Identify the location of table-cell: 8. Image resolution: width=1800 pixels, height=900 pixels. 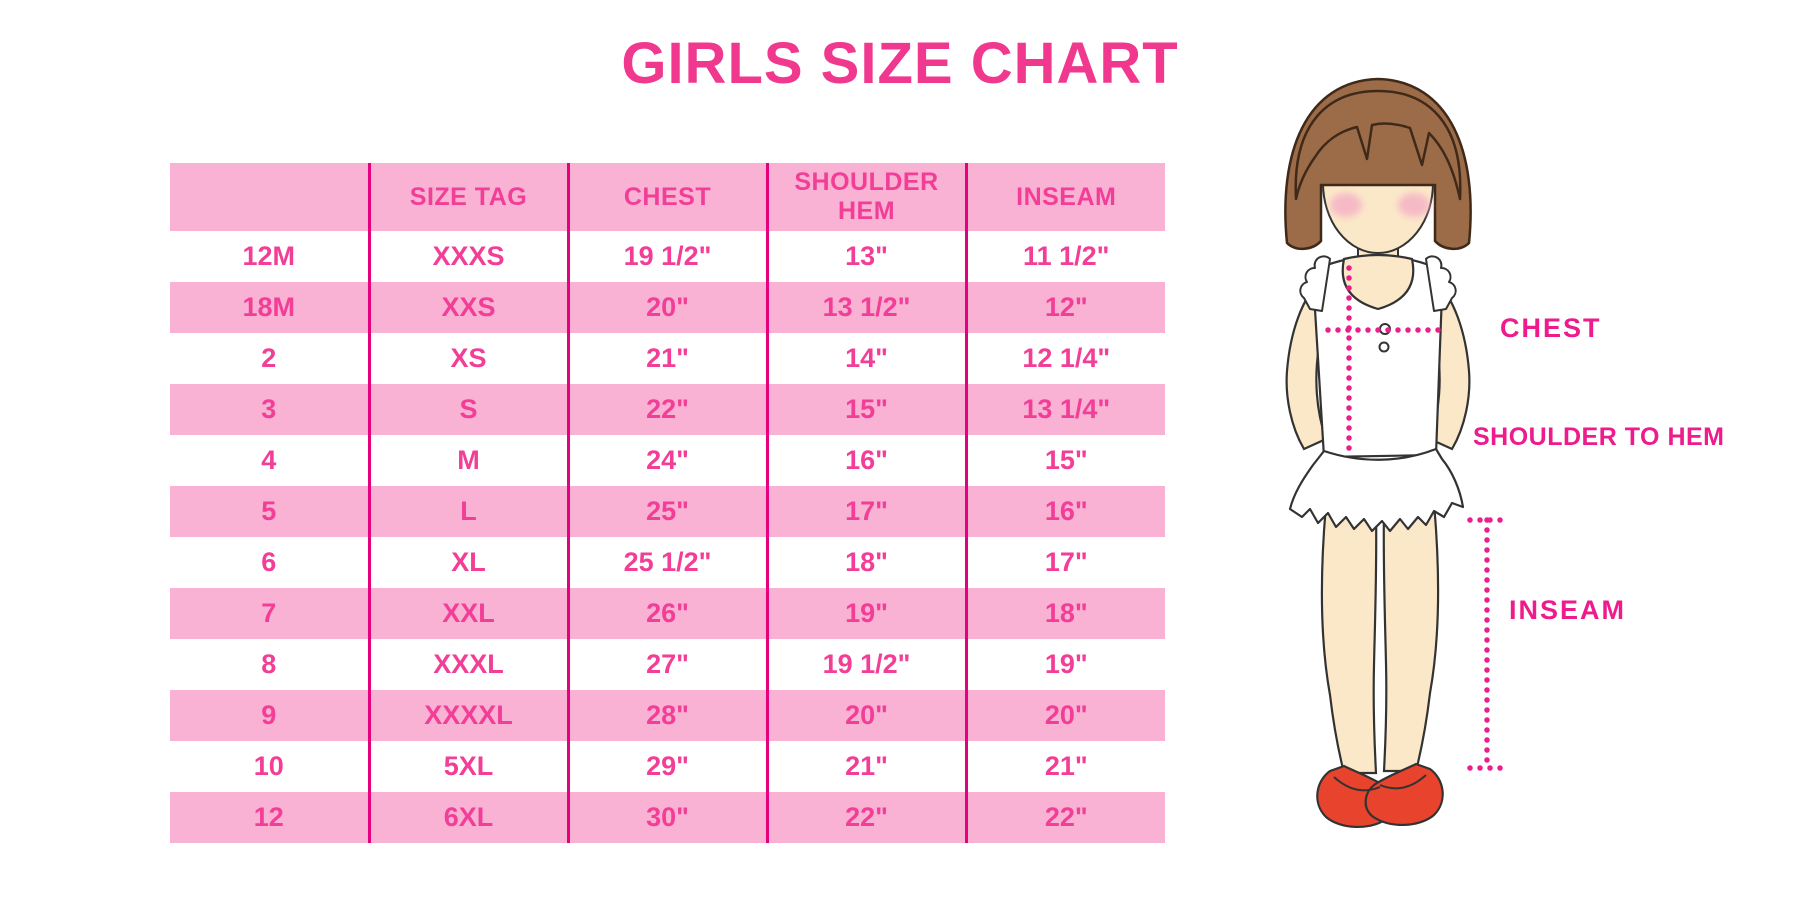
(269, 664).